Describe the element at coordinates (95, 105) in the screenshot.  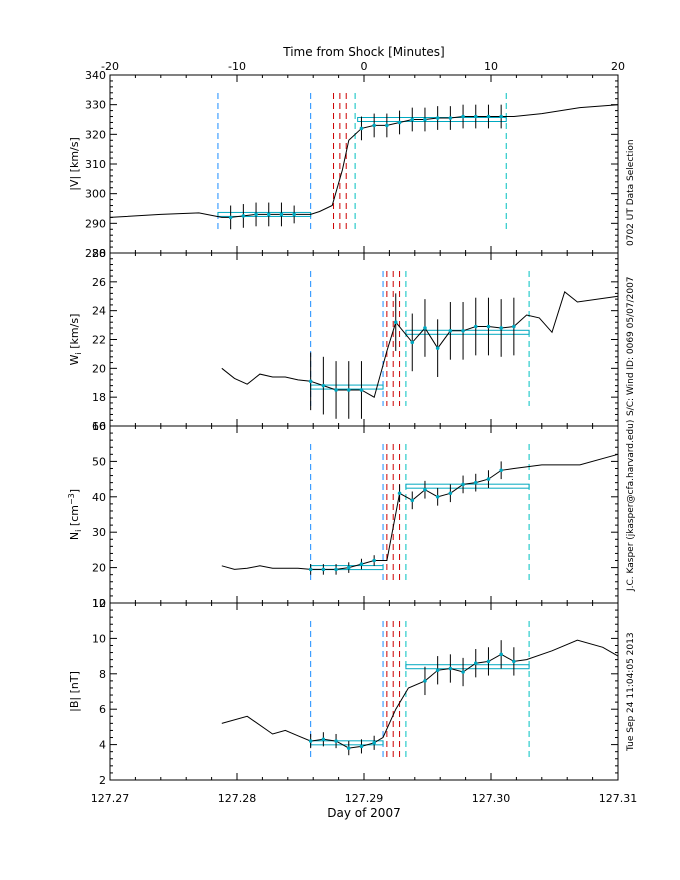
I see `y-tick-label: 330` at that location.